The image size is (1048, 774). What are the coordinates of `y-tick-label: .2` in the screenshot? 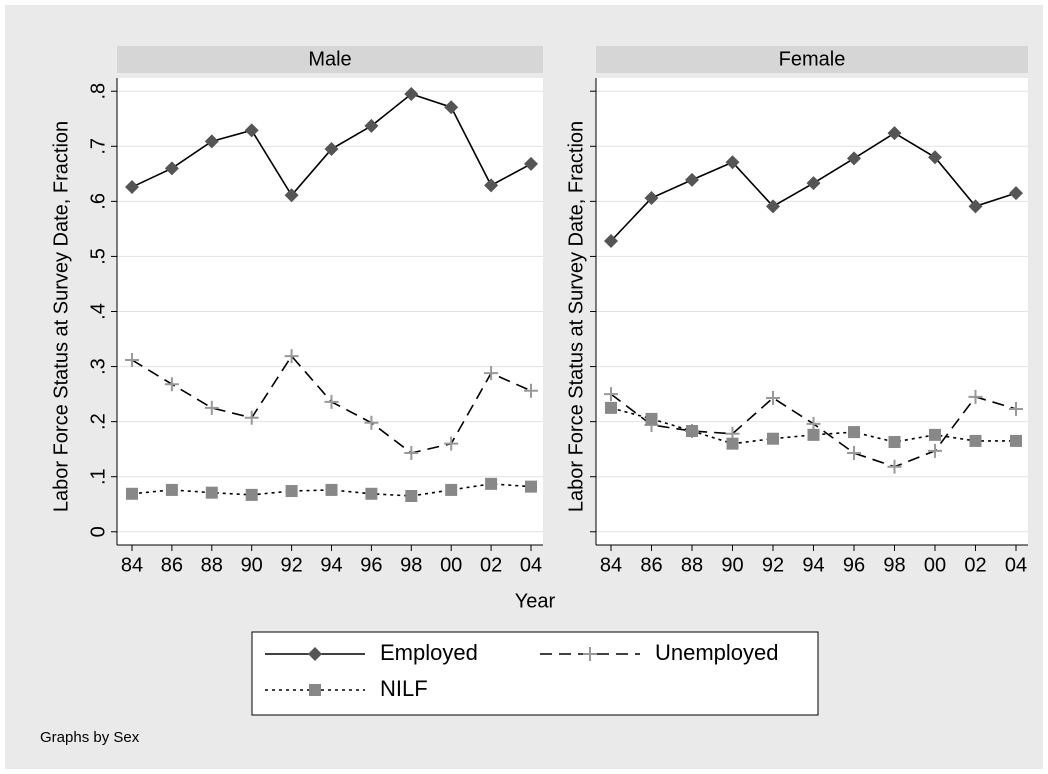 It's located at (98, 421).